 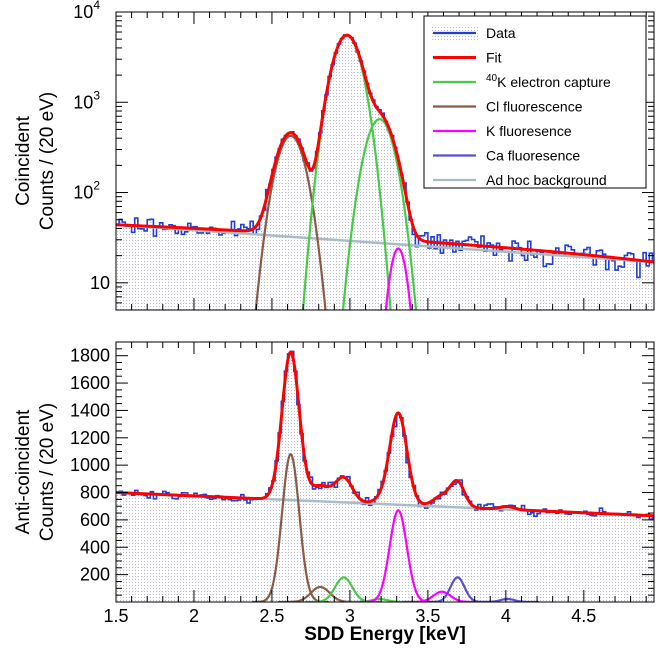 I want to click on bottom-ytick-label-3: 800, so click(x=95, y=493).